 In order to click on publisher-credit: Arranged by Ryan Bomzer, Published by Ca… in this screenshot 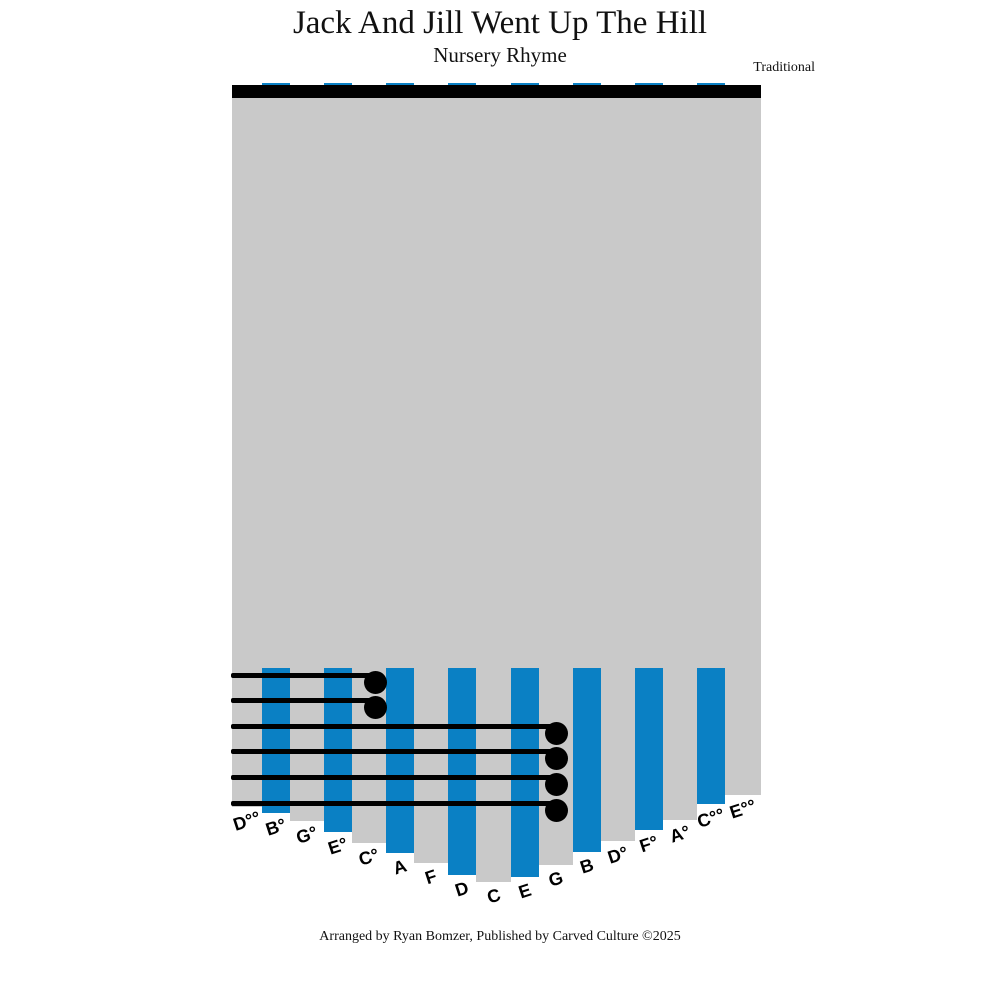, I will do `click(500, 936)`.